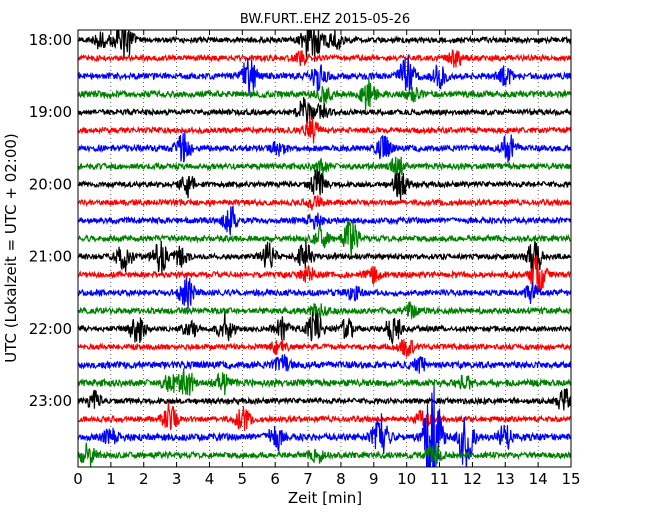  What do you see at coordinates (11, 248) in the screenshot?
I see `y-axis-label: UTC (Lokalzeit = UTC + 02:00)` at bounding box center [11, 248].